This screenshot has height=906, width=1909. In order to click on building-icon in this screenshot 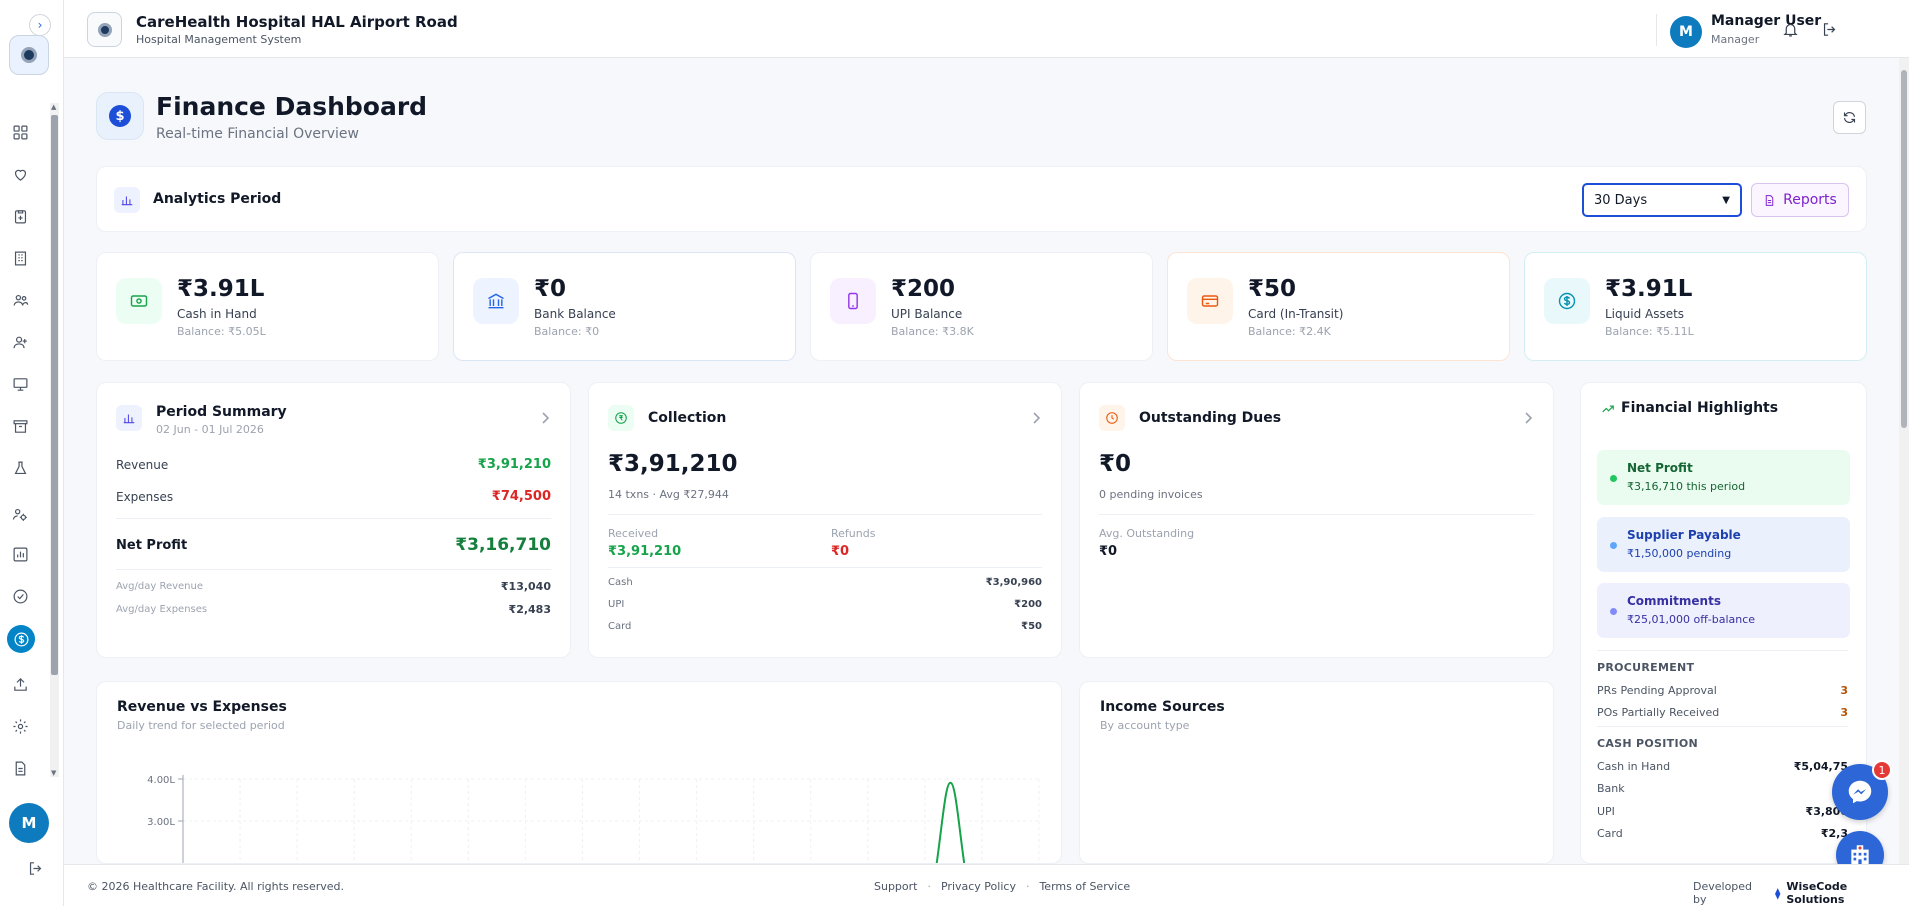, I will do `click(20, 258)`.